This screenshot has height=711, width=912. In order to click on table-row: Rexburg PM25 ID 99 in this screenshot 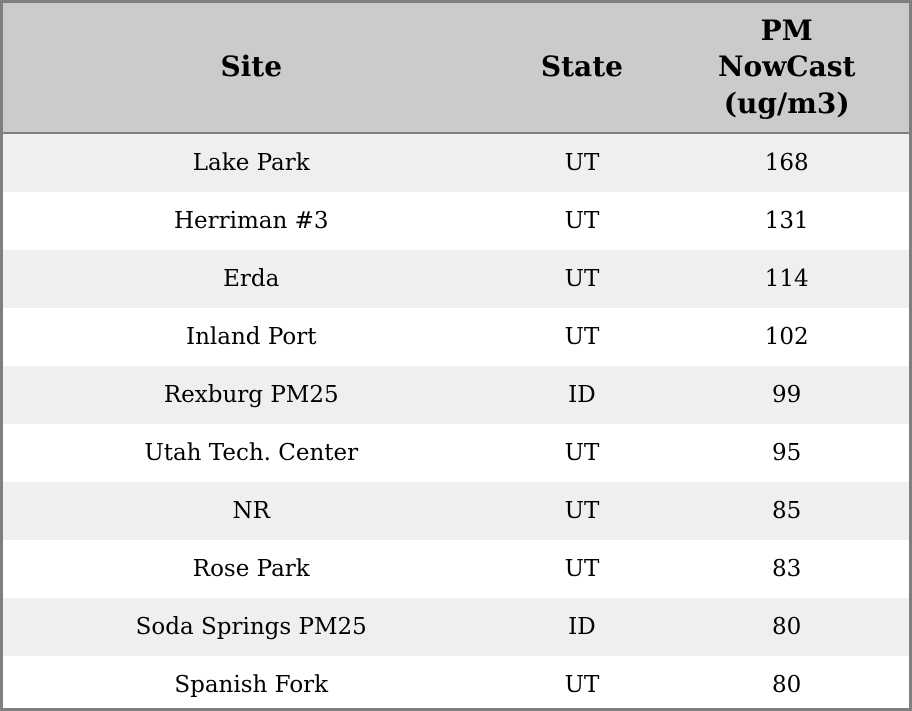, I will do `click(456, 395)`.